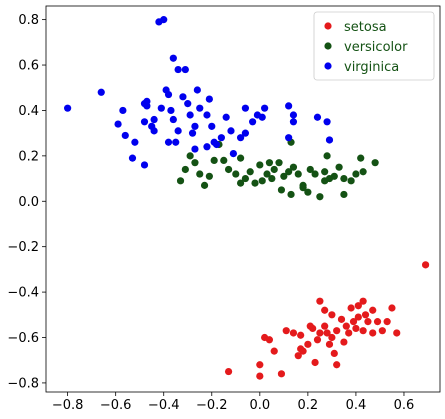  Describe the element at coordinates (259, 405) in the screenshot. I see `x-tick-label: 0.0` at that location.